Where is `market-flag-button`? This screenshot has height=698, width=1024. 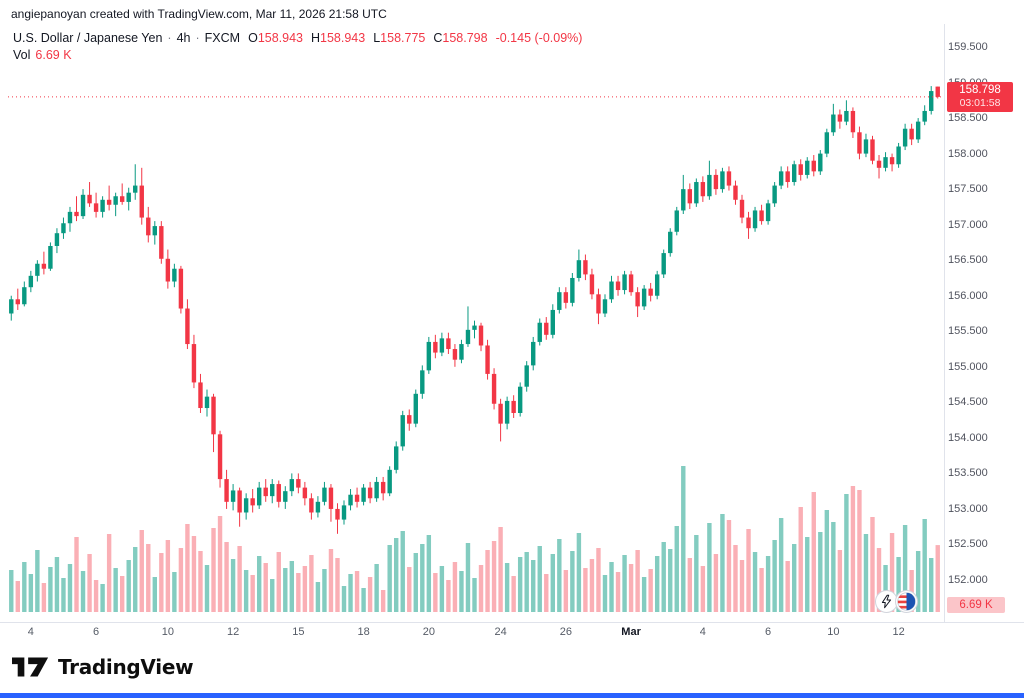
market-flag-button is located at coordinates (906, 601).